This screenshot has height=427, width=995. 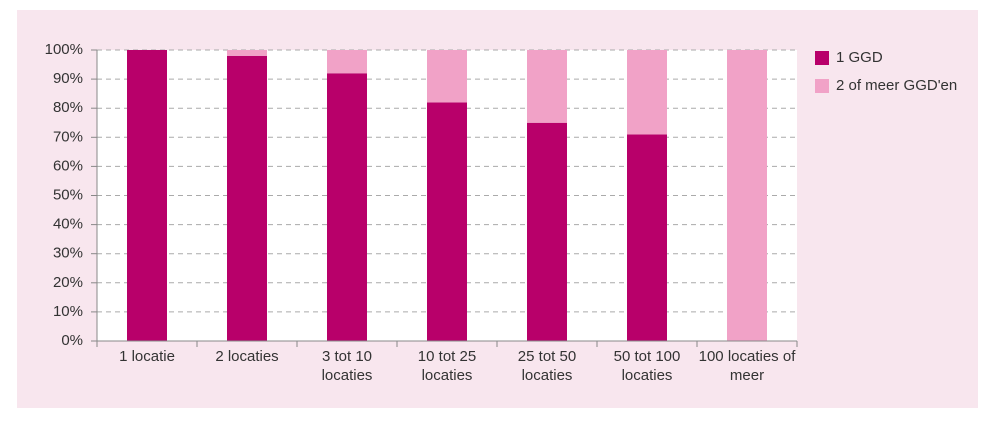 I want to click on y-tick-label: 50%, so click(x=68, y=194).